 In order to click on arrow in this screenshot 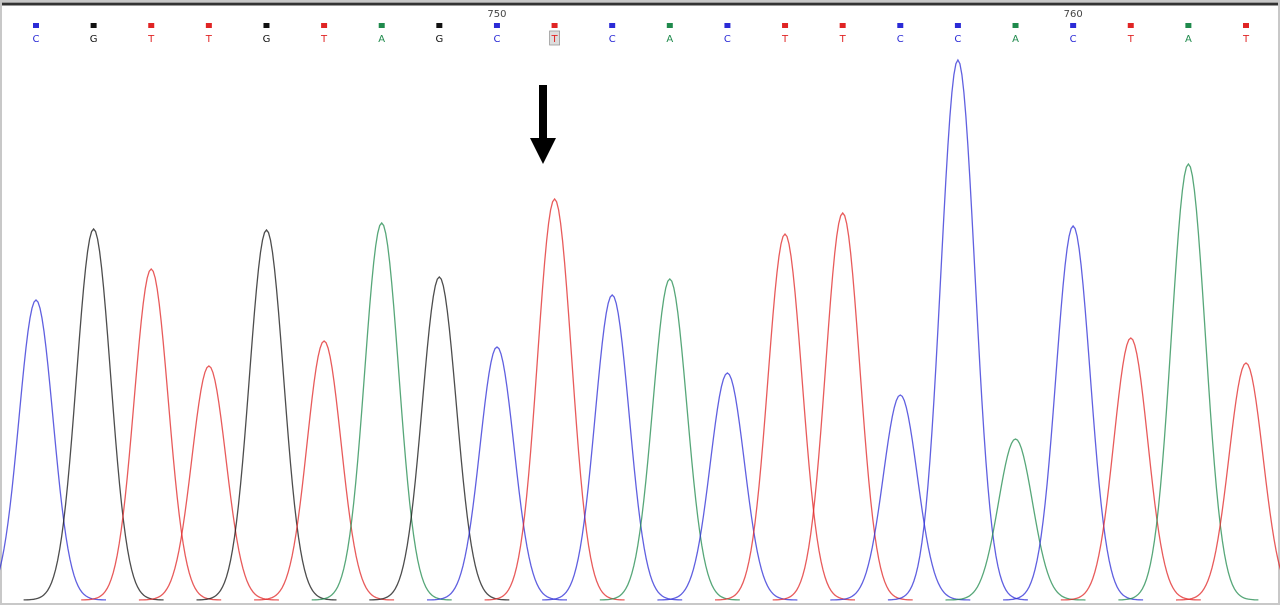, I will do `click(543, 124)`.